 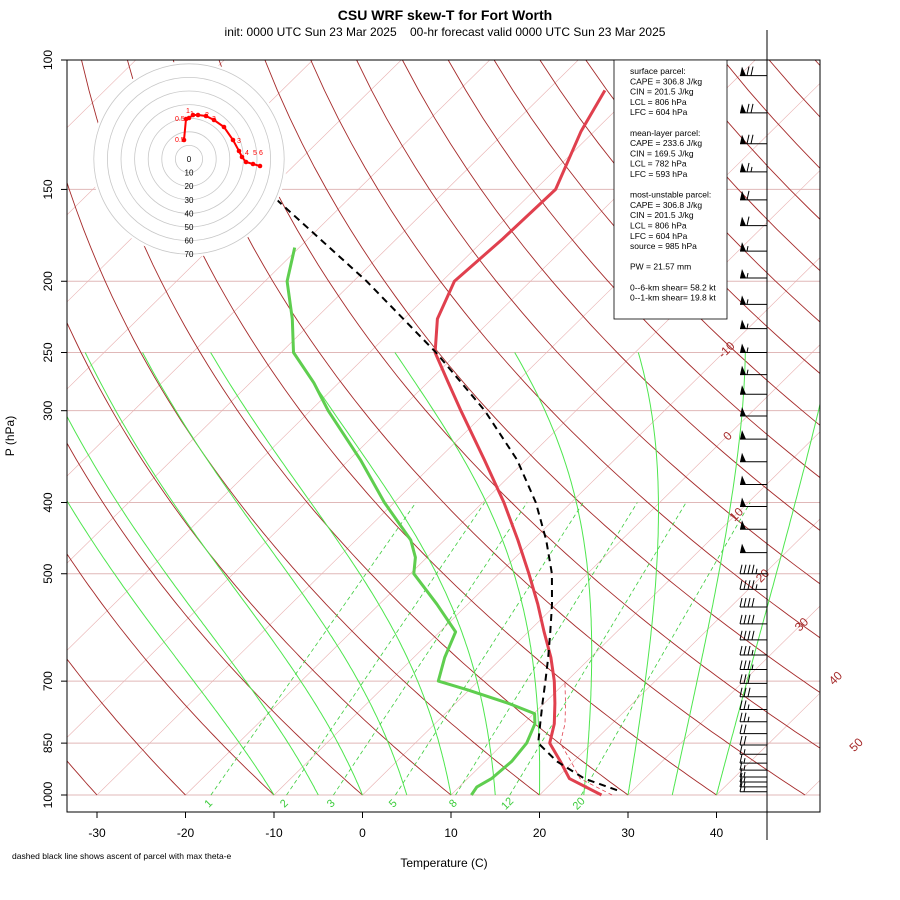 I want to click on y-tick-label: 700, so click(x=48, y=681).